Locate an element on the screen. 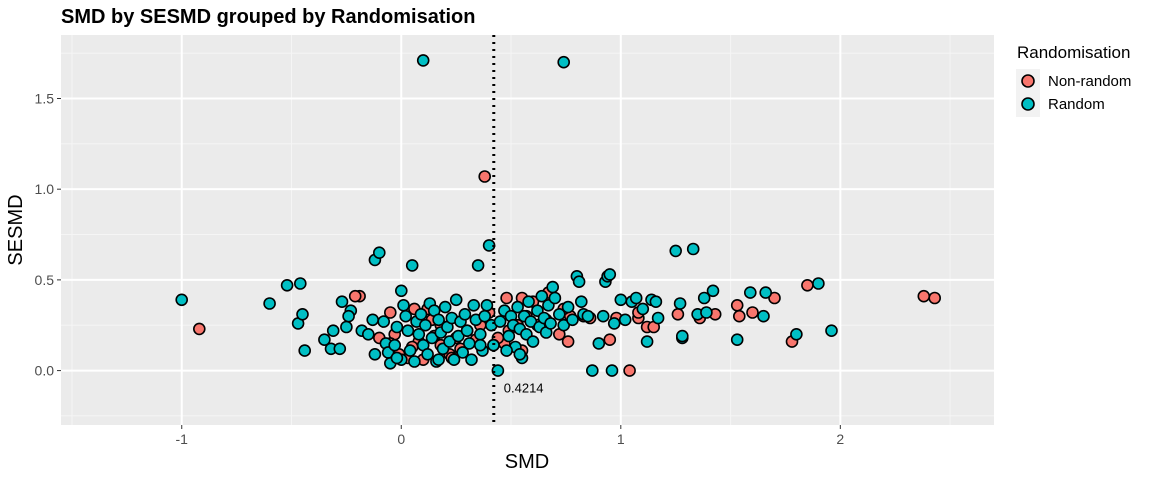 Image resolution: width=1152 pixels, height=480 pixels. x-axis-title: SMD is located at coordinates (527, 462).